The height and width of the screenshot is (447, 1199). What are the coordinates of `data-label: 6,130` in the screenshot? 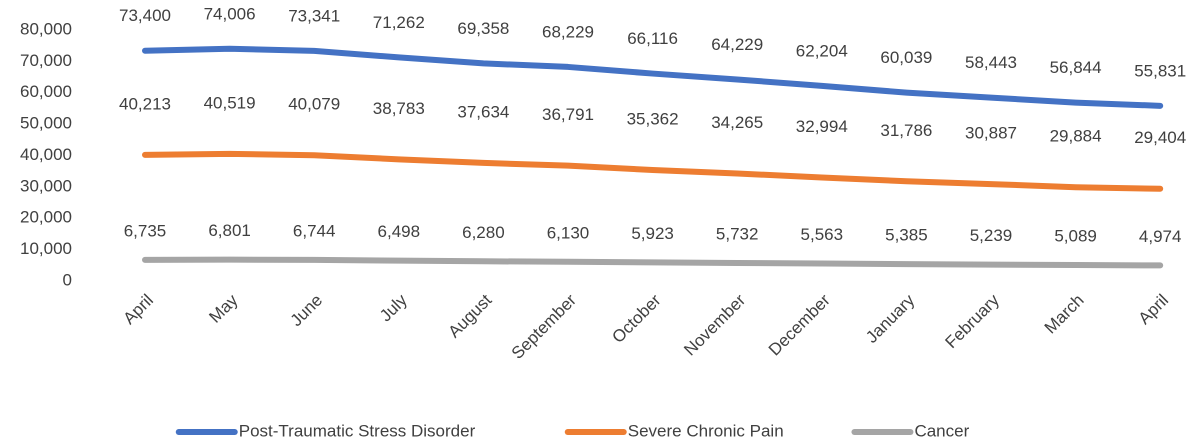 It's located at (568, 232).